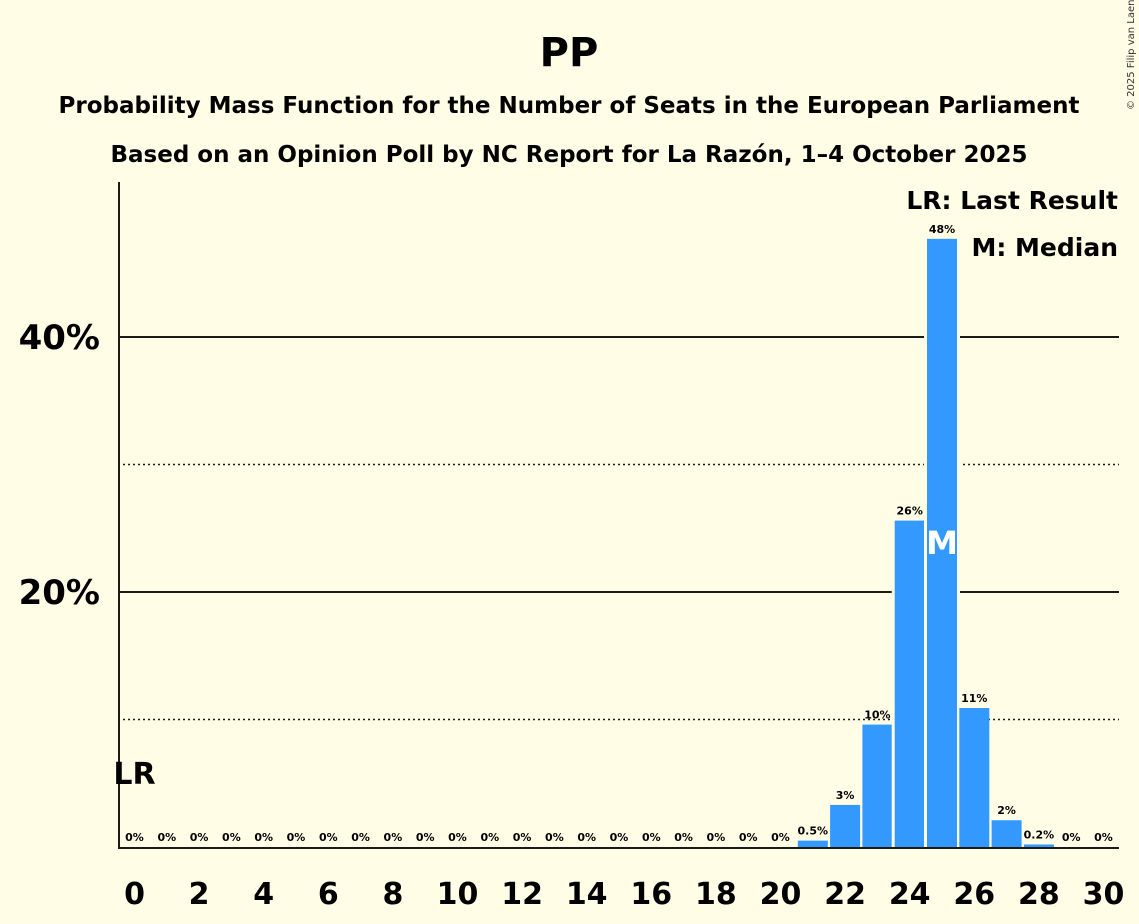 The image size is (1139, 924). I want to click on y-tick-label: 20%, so click(59, 593).